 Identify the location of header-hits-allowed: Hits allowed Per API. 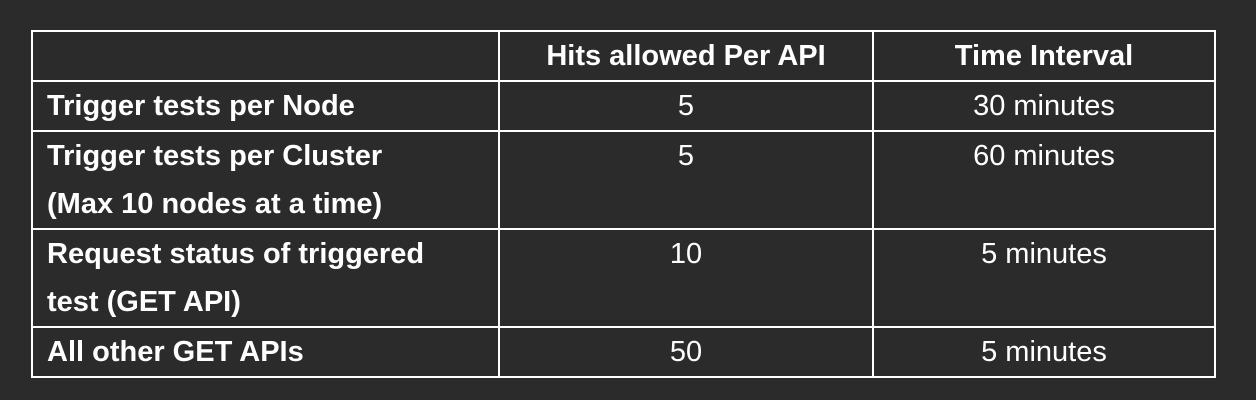
(686, 56).